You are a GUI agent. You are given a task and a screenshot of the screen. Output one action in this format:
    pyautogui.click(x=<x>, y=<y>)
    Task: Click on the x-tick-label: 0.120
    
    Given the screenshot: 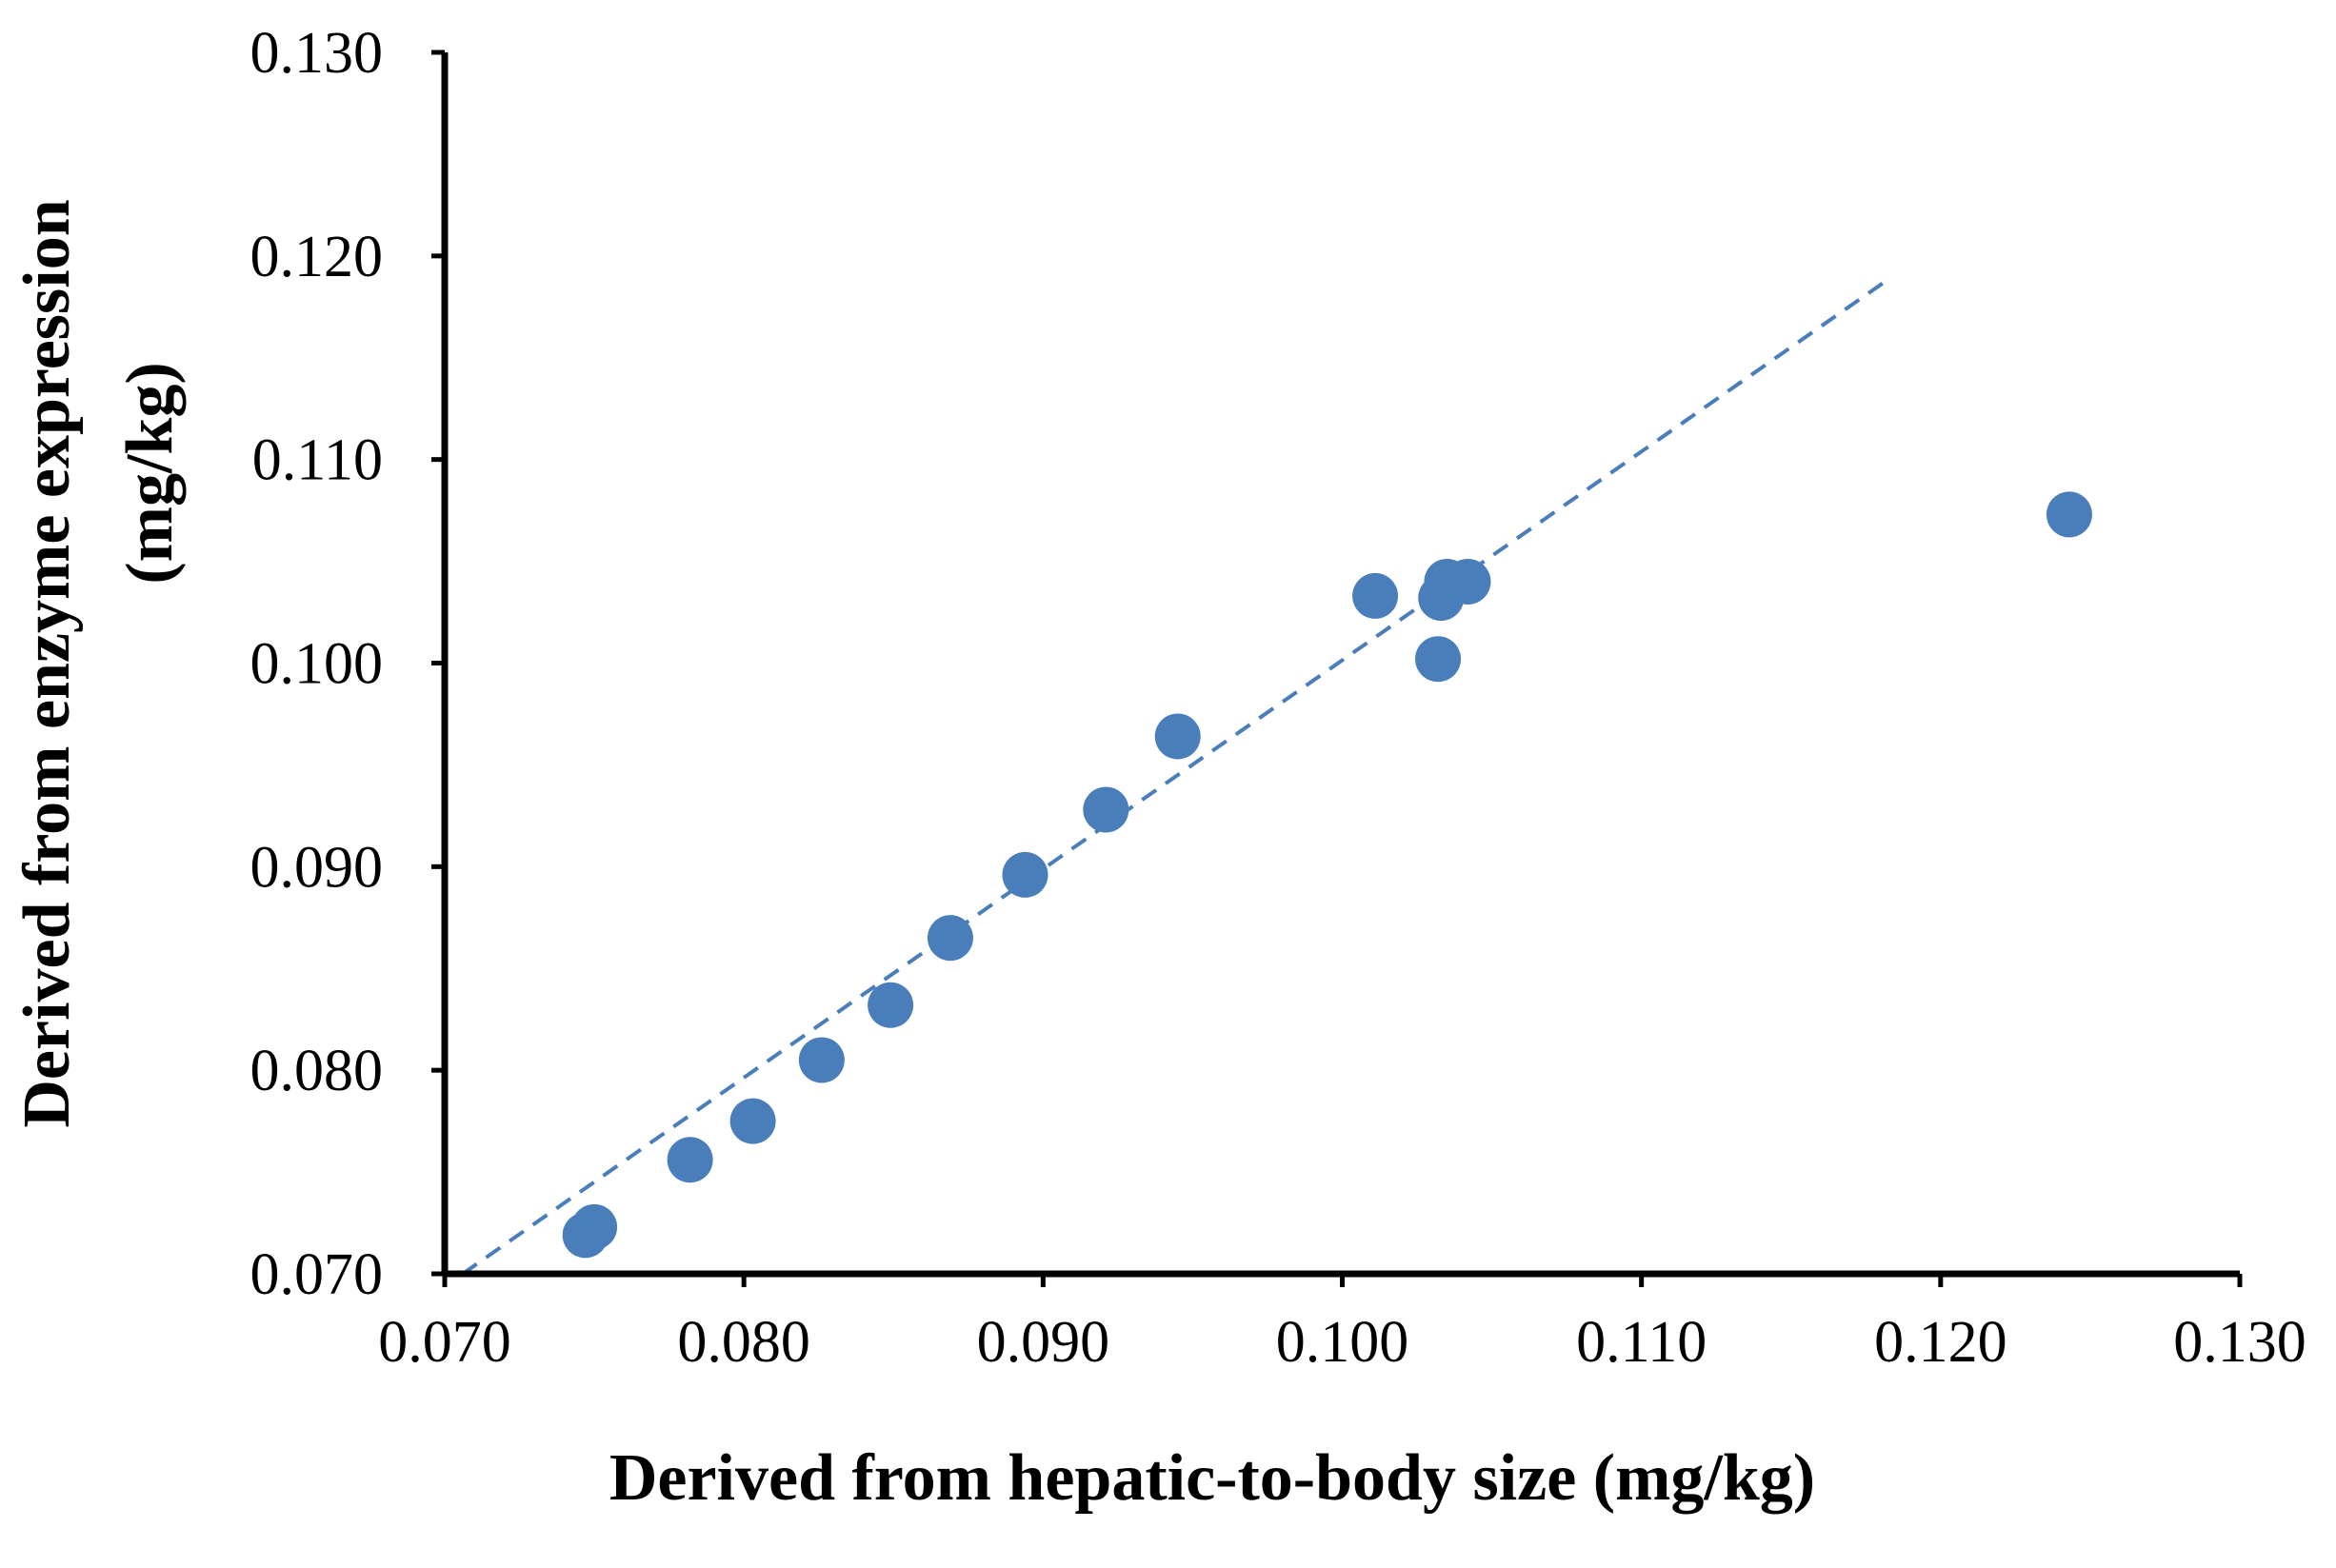 What is the action you would take?
    pyautogui.click(x=1940, y=1343)
    